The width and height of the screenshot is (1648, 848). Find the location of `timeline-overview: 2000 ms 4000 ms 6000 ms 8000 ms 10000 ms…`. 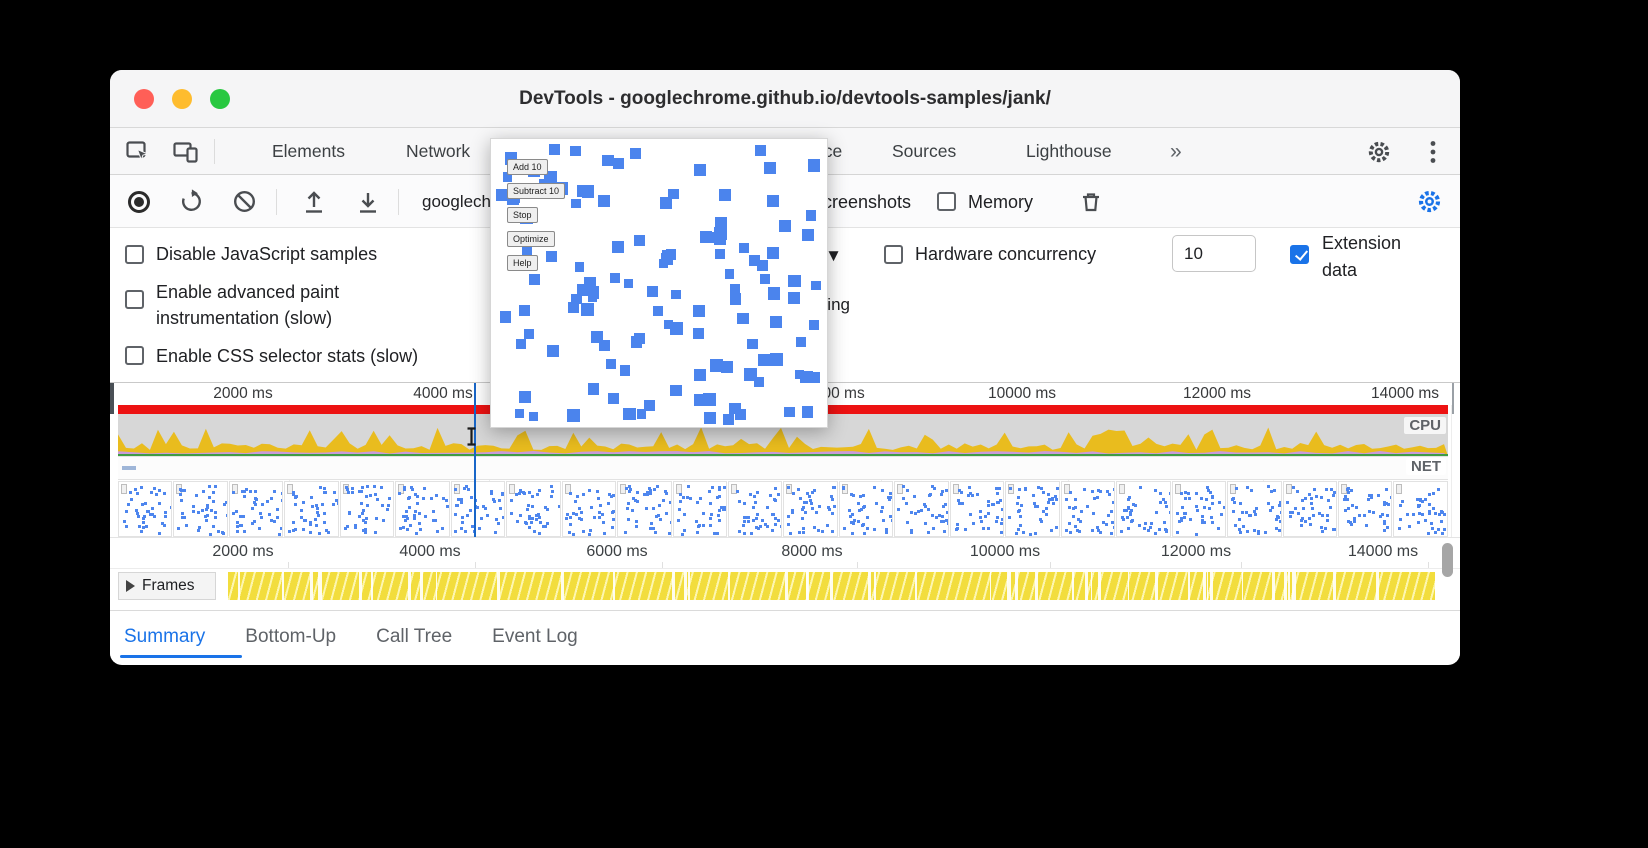

timeline-overview: 2000 ms 4000 ms 6000 ms 8000 ms 10000 ms… is located at coordinates (785, 460).